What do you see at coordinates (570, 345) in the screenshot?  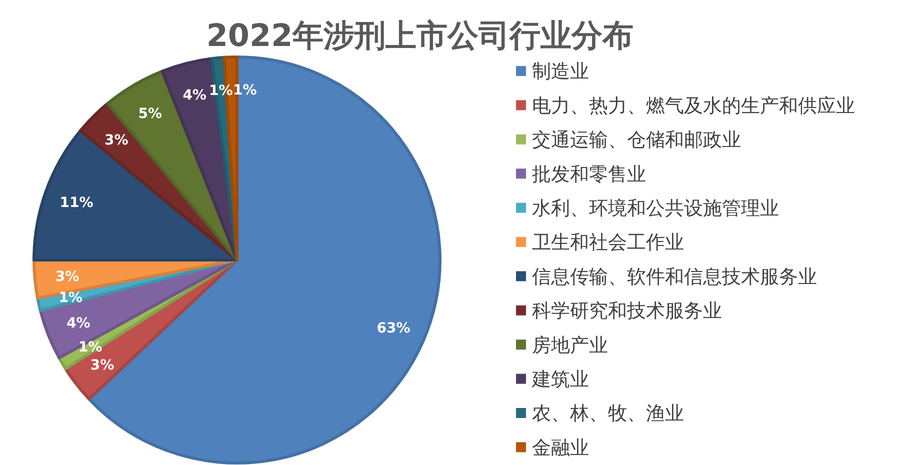 I see `legend-label: 房地产业` at bounding box center [570, 345].